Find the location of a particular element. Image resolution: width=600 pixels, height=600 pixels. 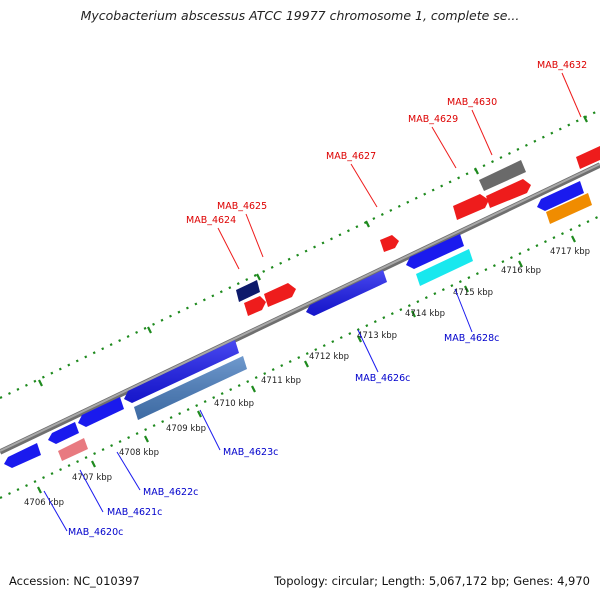

gene-label: MAB_4625 is located at coordinates (242, 206).